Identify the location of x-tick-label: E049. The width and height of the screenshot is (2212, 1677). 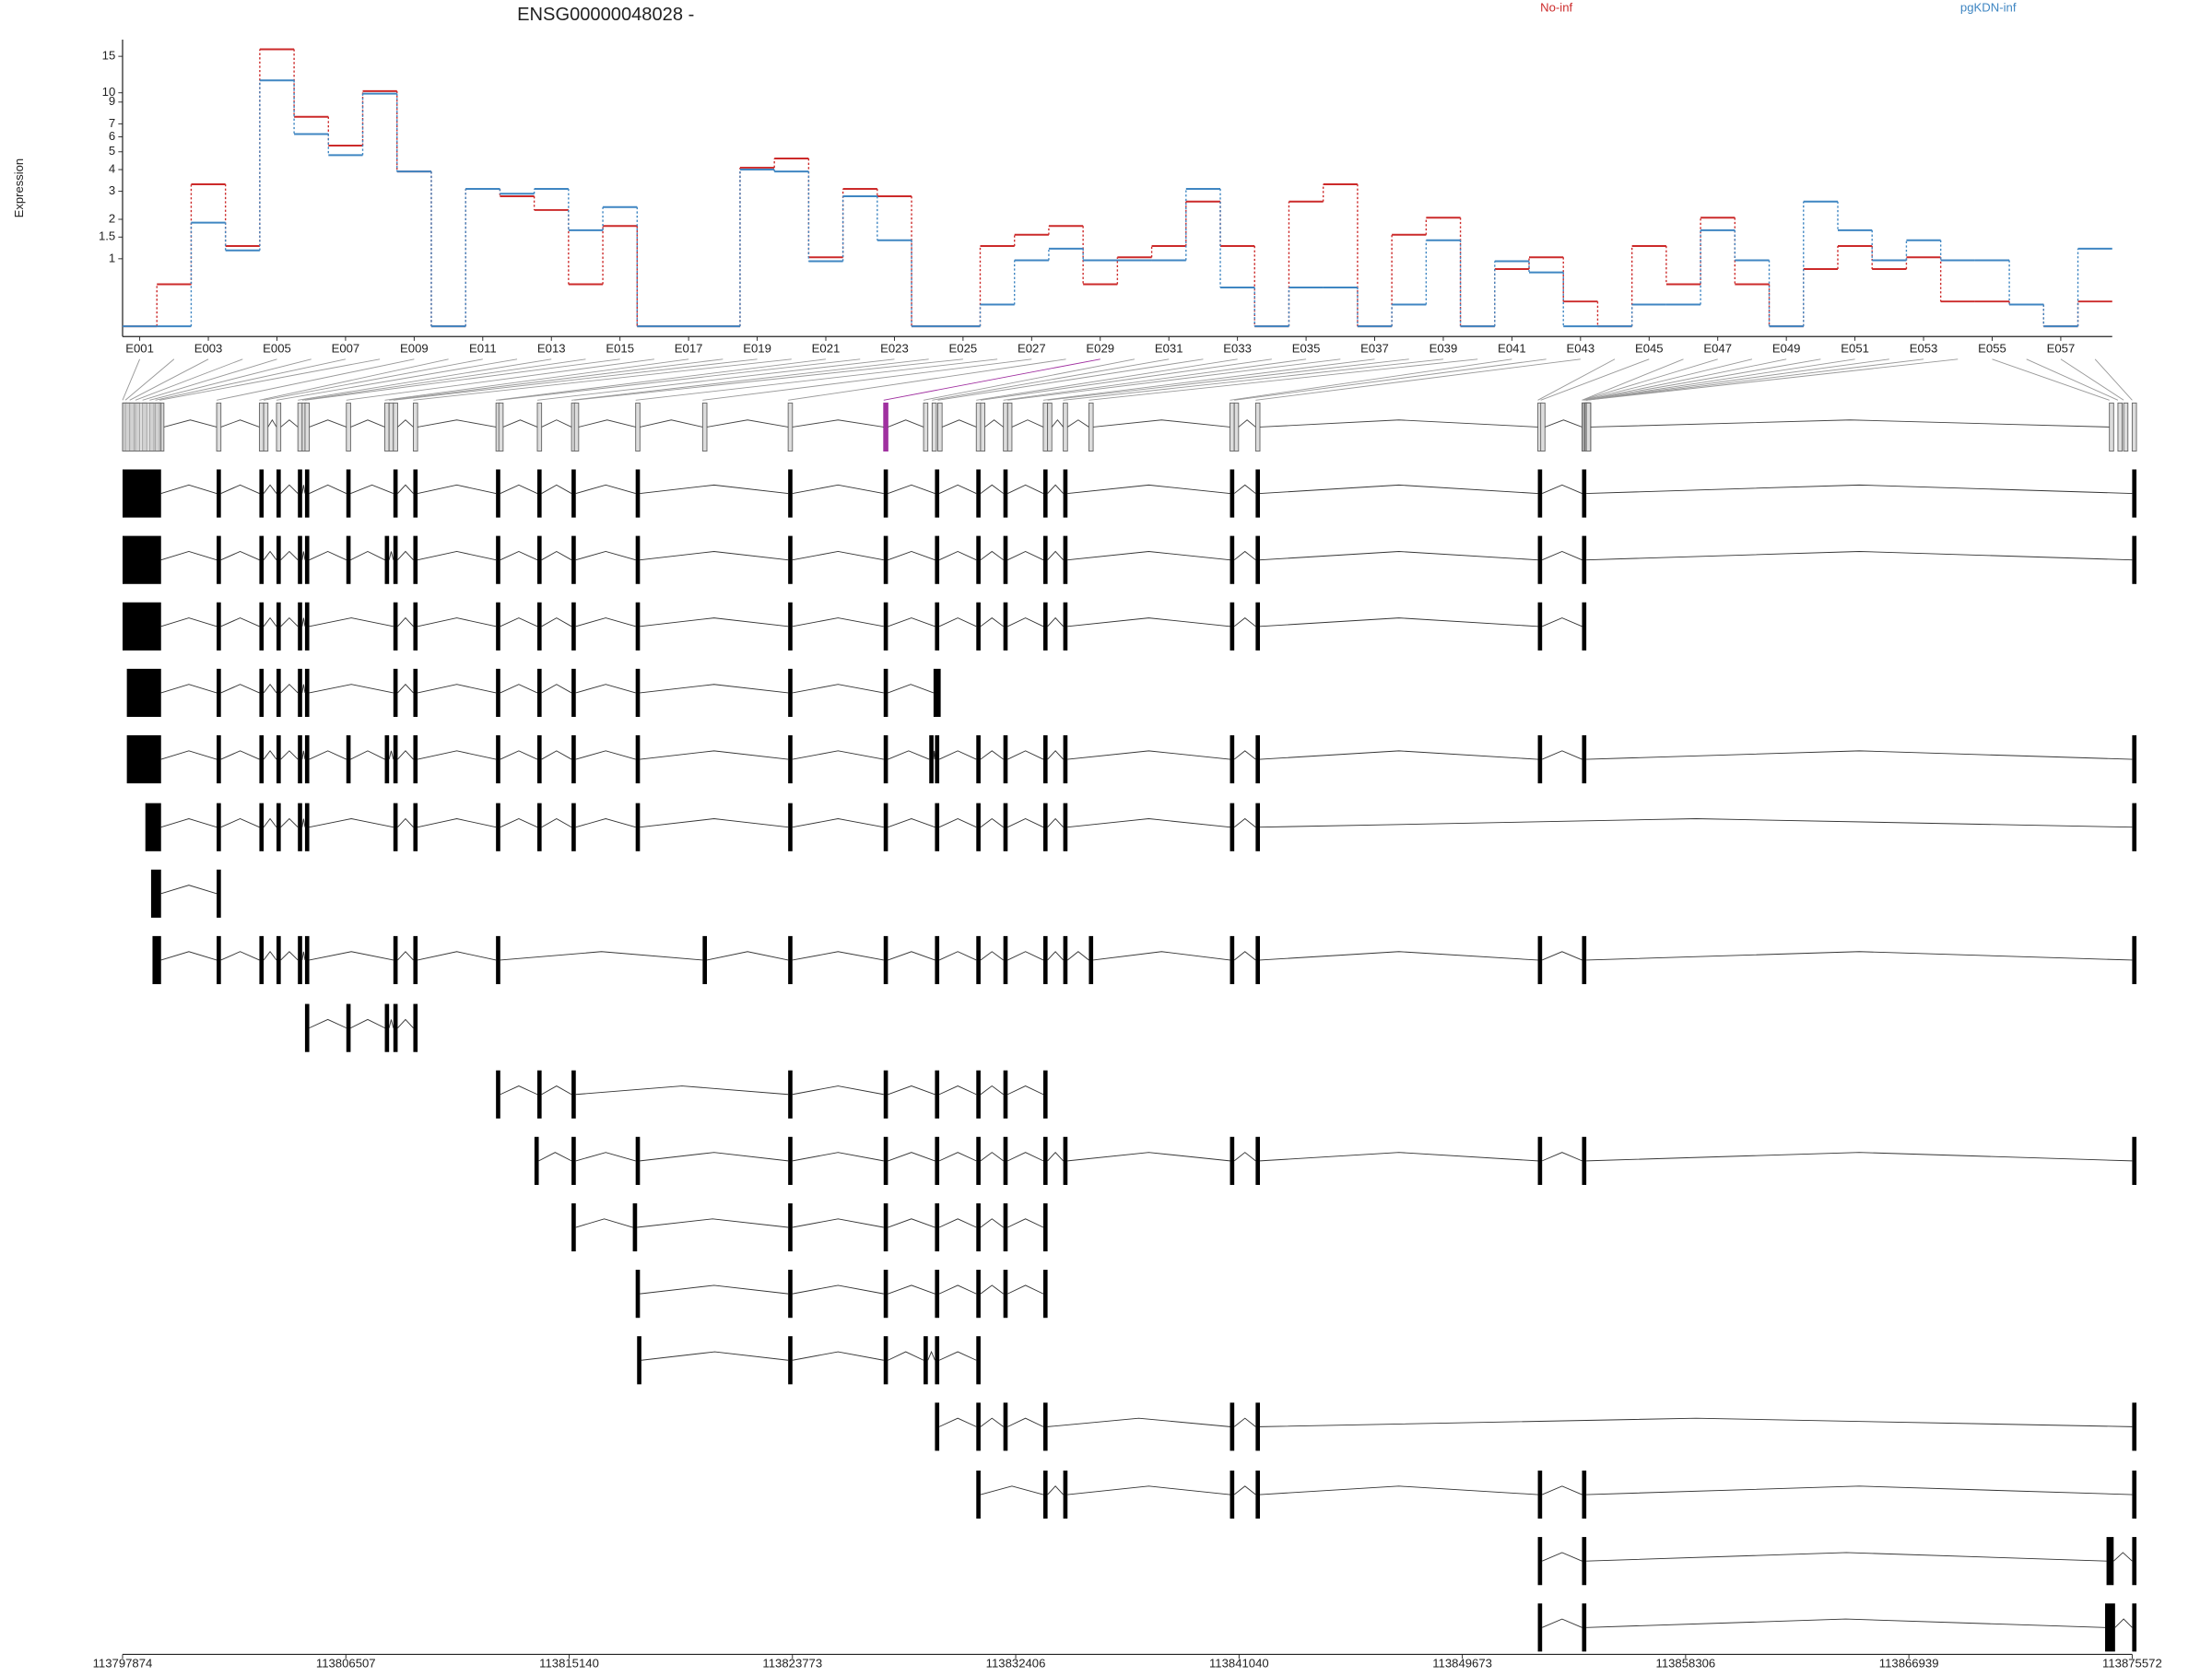
(1786, 349).